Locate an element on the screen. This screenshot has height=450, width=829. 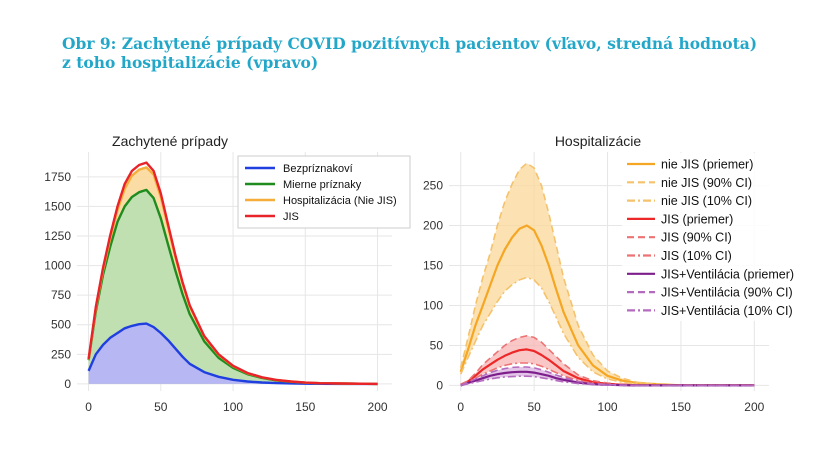
right-x-ticks: 0 50 100 150 200 is located at coordinates (610, 407).